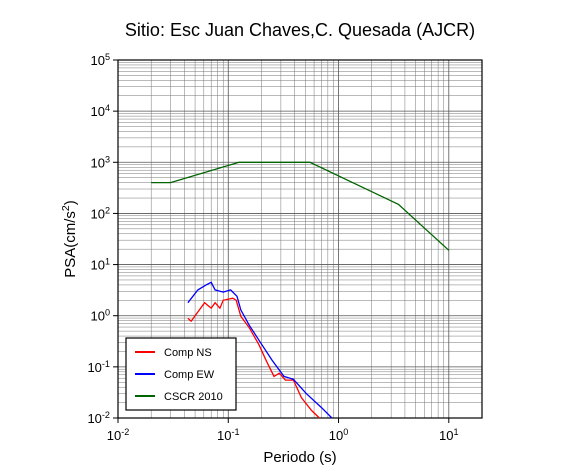 Image resolution: width=586 pixels, height=475 pixels. What do you see at coordinates (118, 435) in the screenshot?
I see `x-tick-label: 10⁻²` at bounding box center [118, 435].